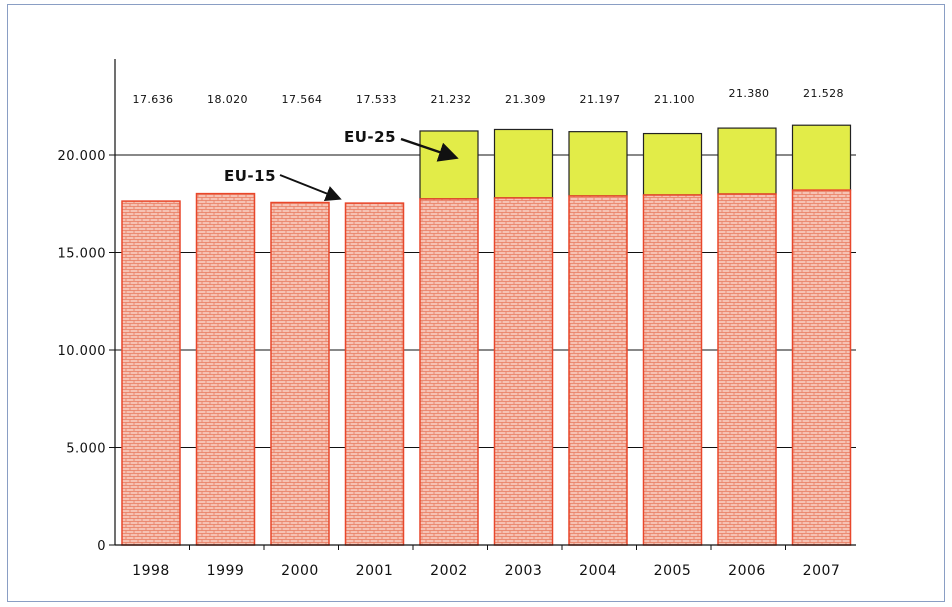 The width and height of the screenshot is (952, 607). I want to click on bar-eu25-2006, so click(747, 161).